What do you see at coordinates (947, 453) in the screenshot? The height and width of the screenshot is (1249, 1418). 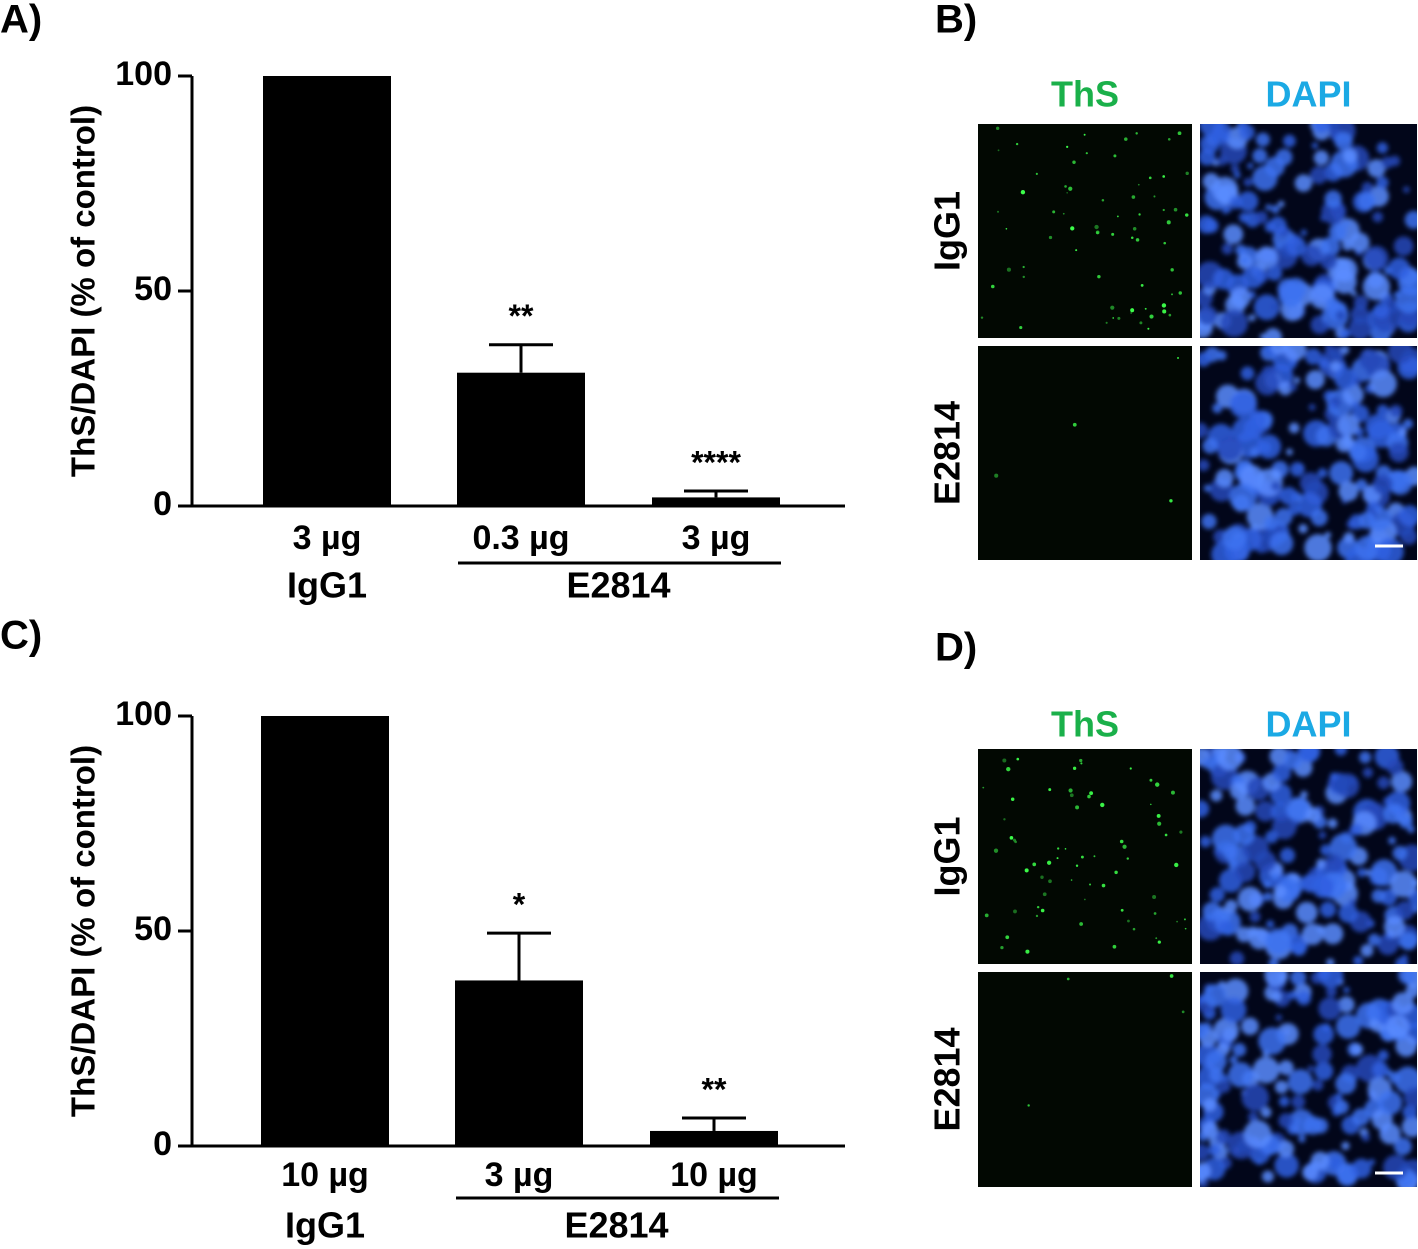 I see `row-label: E2814` at bounding box center [947, 453].